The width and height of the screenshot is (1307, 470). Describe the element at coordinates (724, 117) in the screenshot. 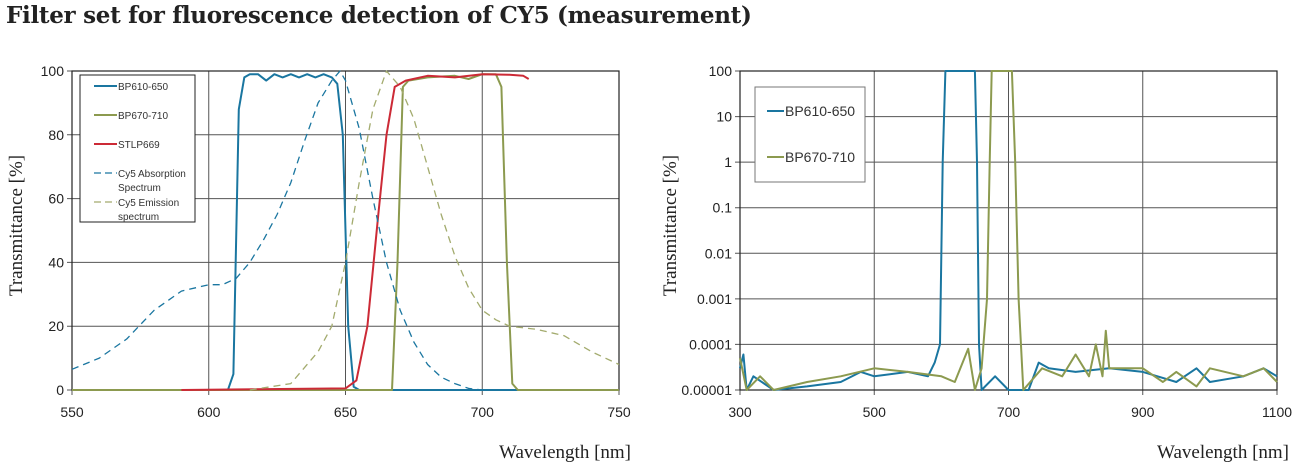

I see `y-tick-label: 10` at that location.